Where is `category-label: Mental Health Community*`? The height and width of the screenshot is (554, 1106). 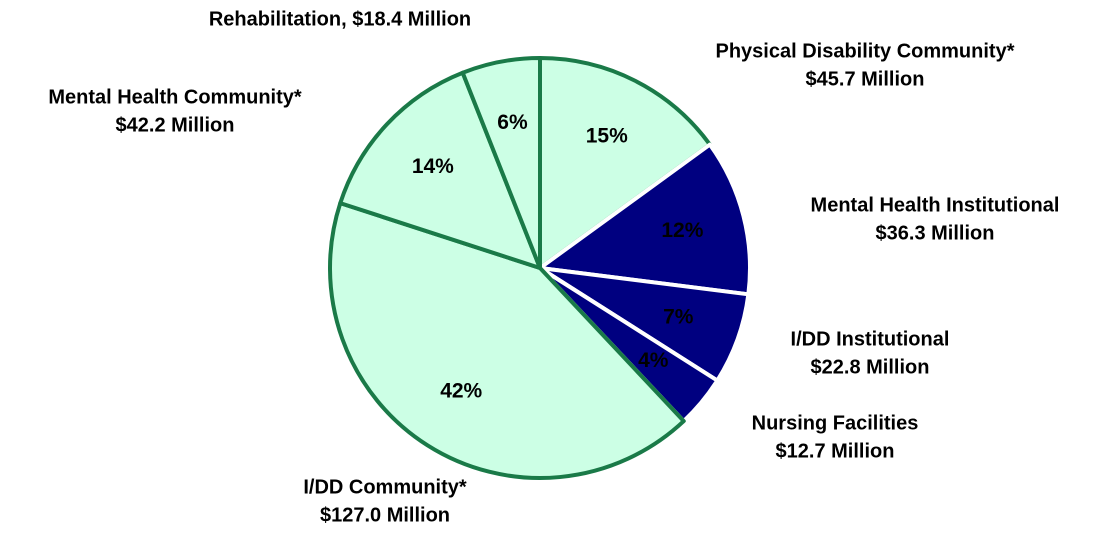 category-label: Mental Health Community* is located at coordinates (175, 97).